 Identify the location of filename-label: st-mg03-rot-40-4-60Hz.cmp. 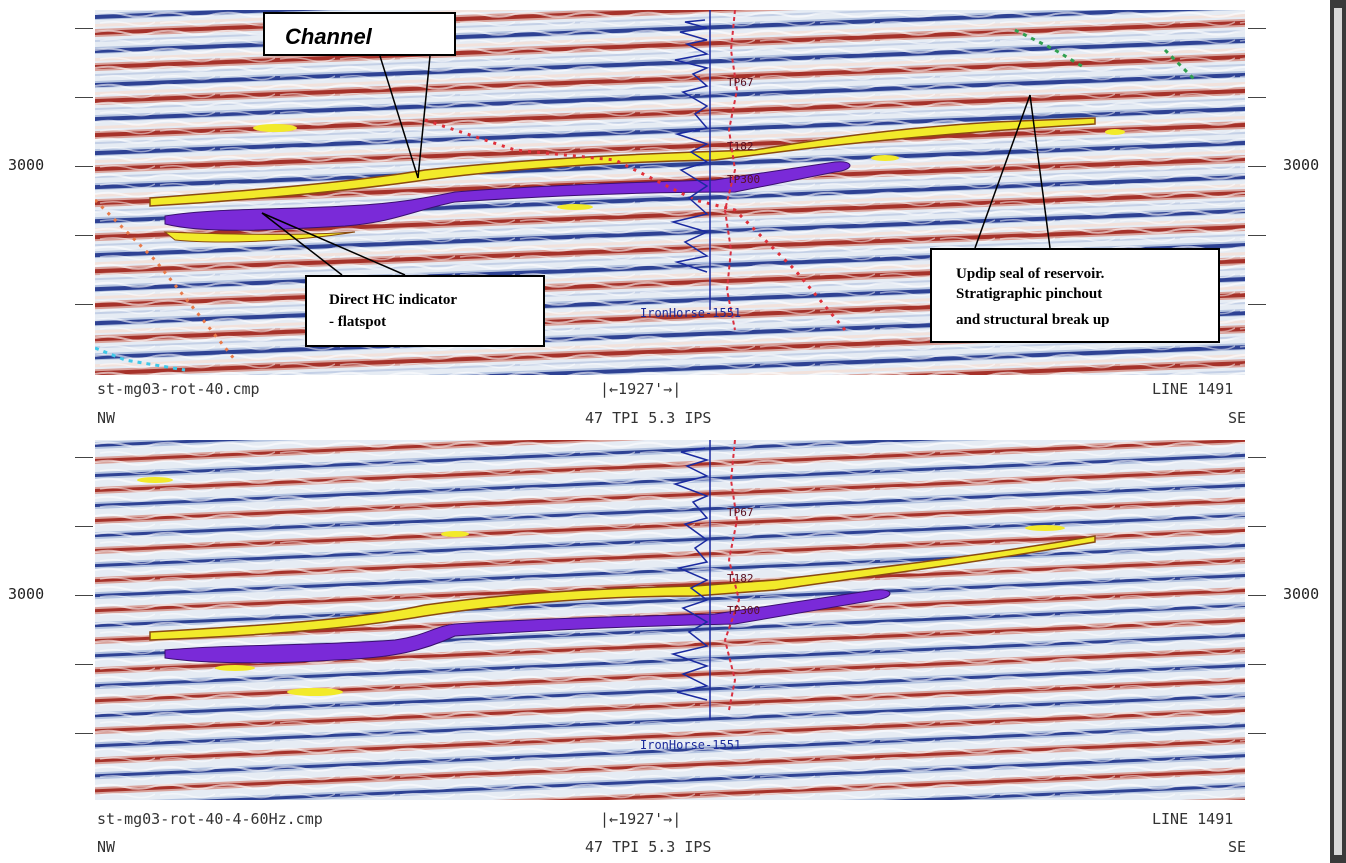
(210, 819).